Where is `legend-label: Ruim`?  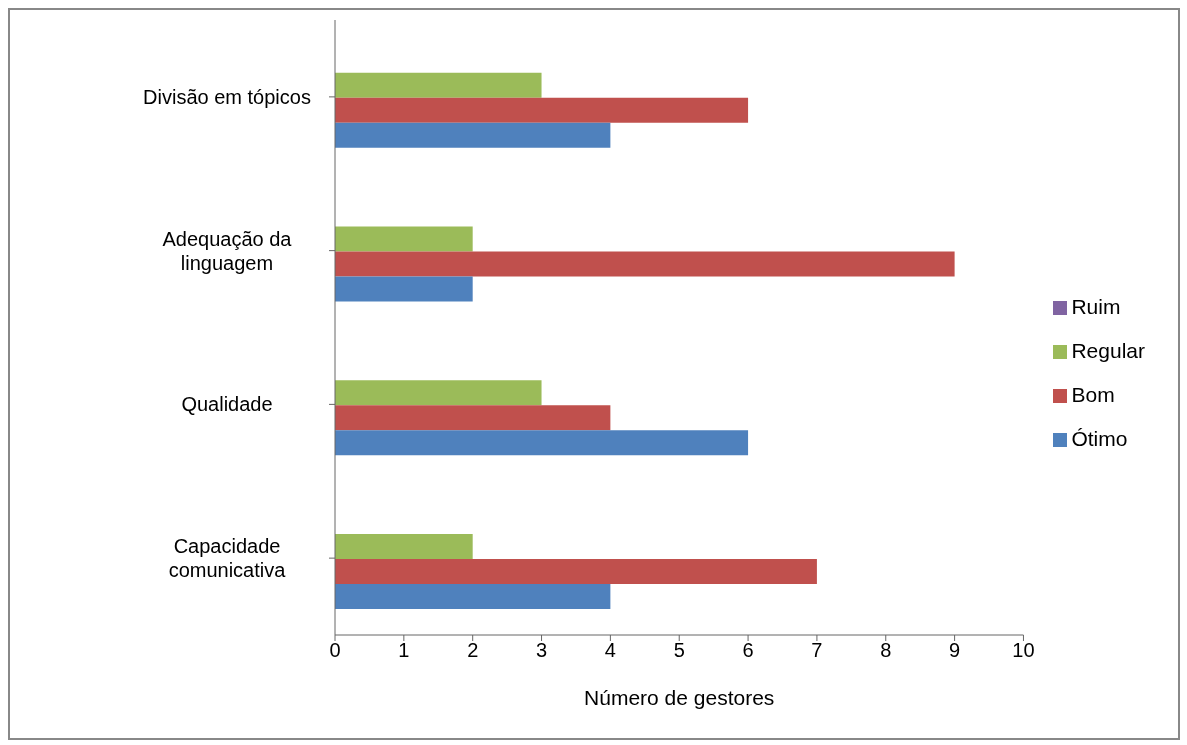 legend-label: Ruim is located at coordinates (1096, 306).